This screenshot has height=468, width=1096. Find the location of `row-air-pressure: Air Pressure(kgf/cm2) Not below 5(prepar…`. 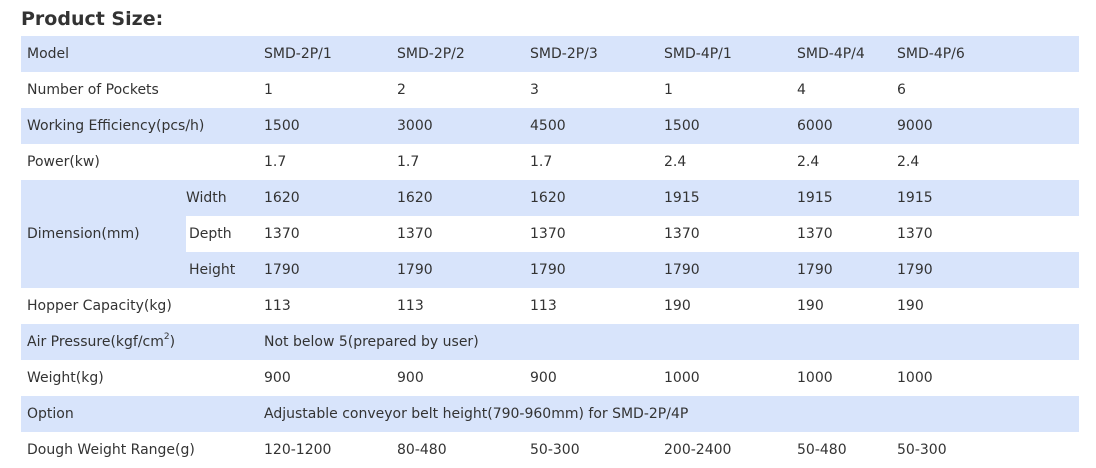

row-air-pressure: Air Pressure(kgf/cm2) Not below 5(prepar… is located at coordinates (550, 342).